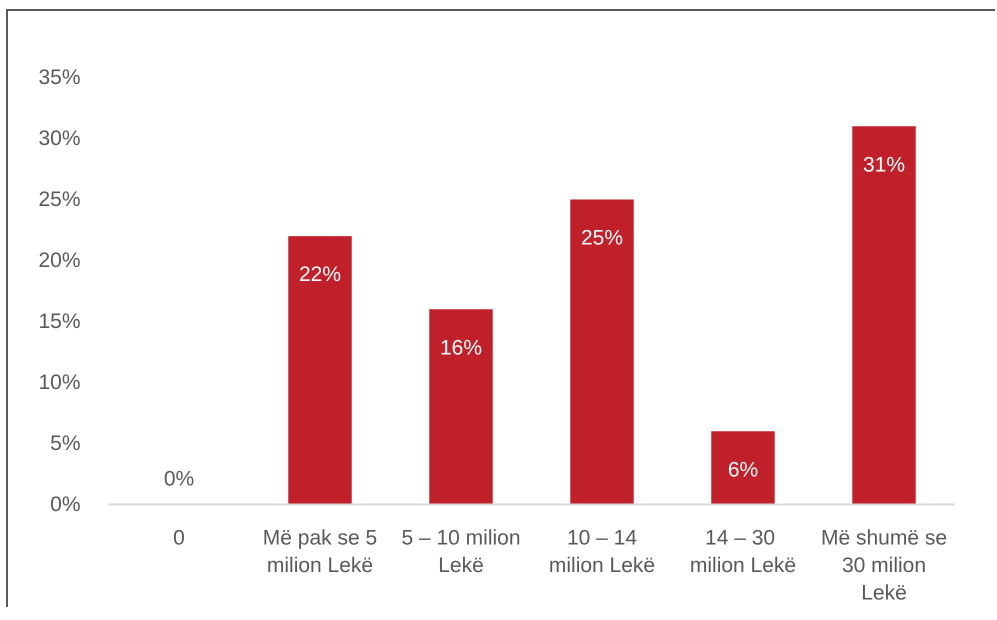 The height and width of the screenshot is (620, 997). I want to click on y-tick-label: 30%, so click(59, 138).